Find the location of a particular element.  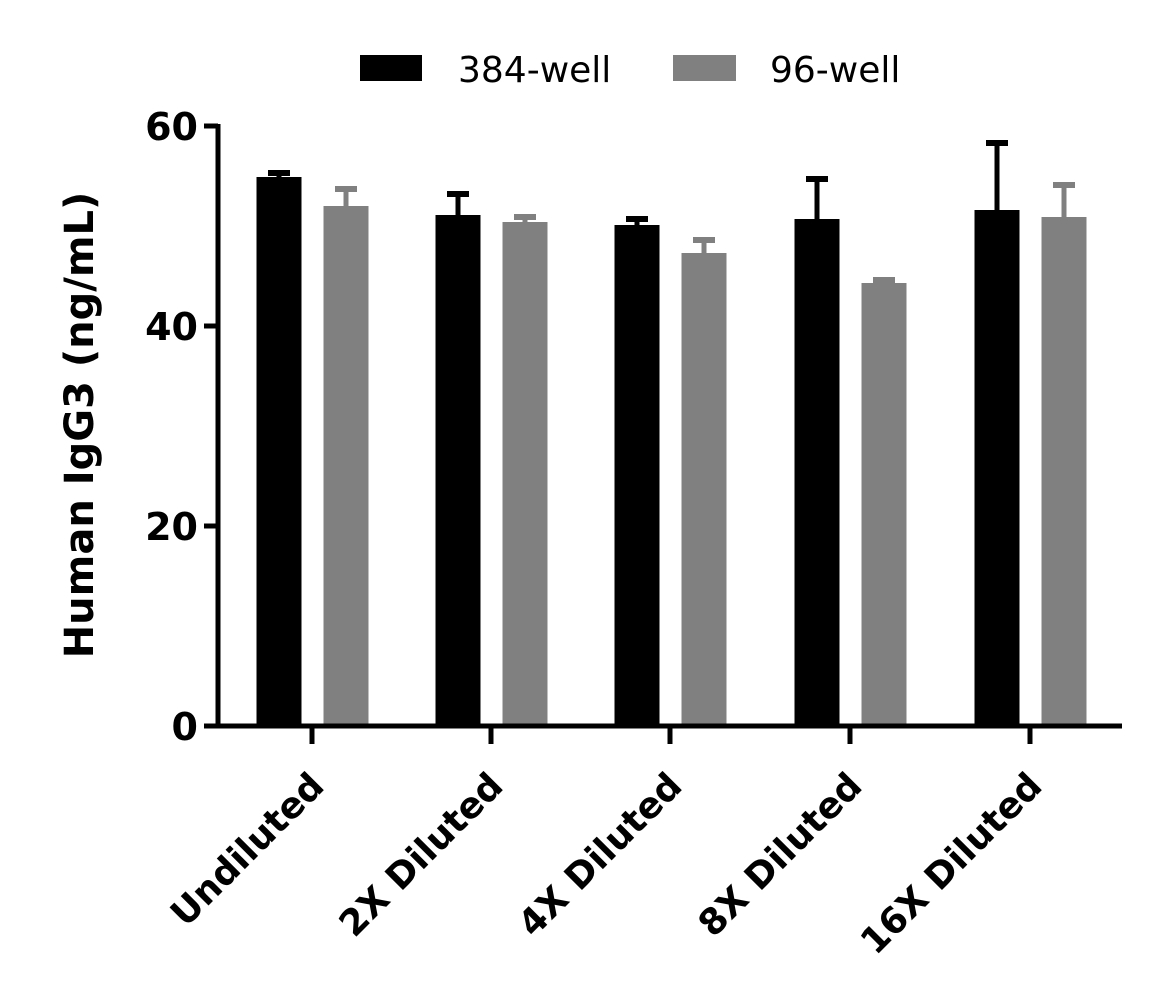

y-tick-label: 60 is located at coordinates (171, 127).